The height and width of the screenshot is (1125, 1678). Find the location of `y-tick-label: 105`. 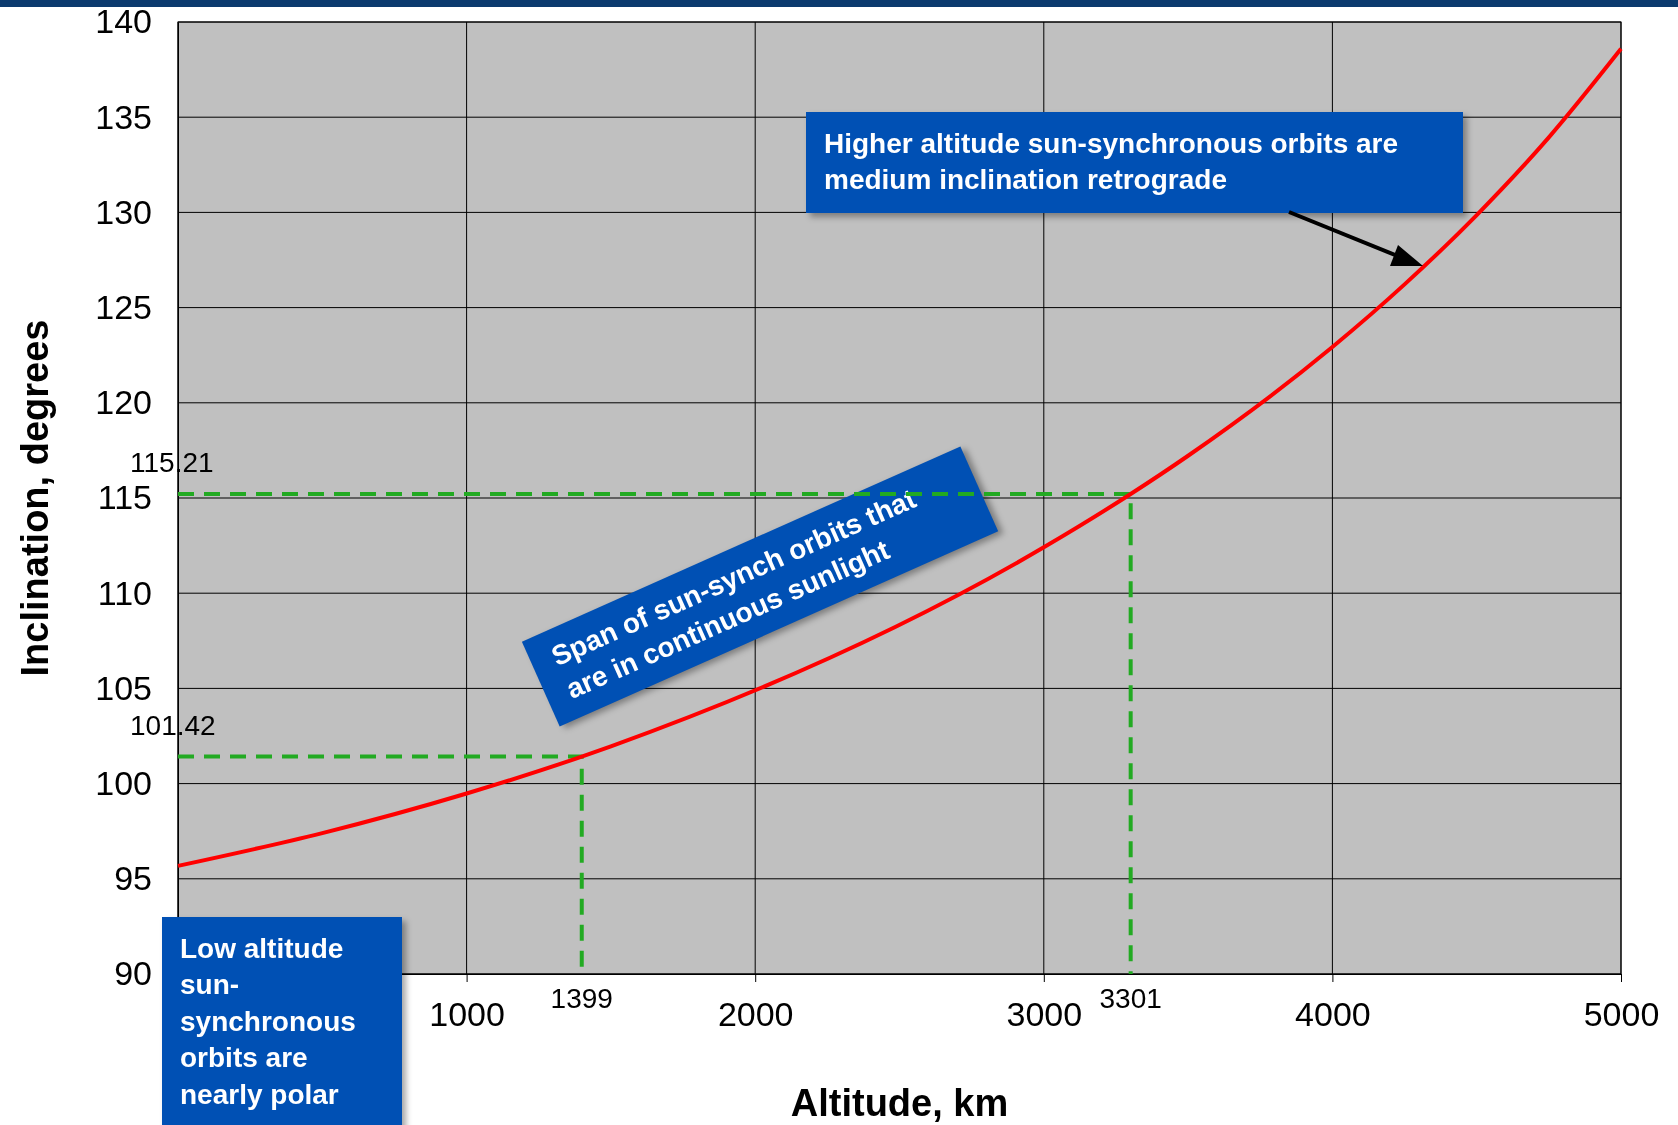

y-tick-label: 105 is located at coordinates (123, 687).